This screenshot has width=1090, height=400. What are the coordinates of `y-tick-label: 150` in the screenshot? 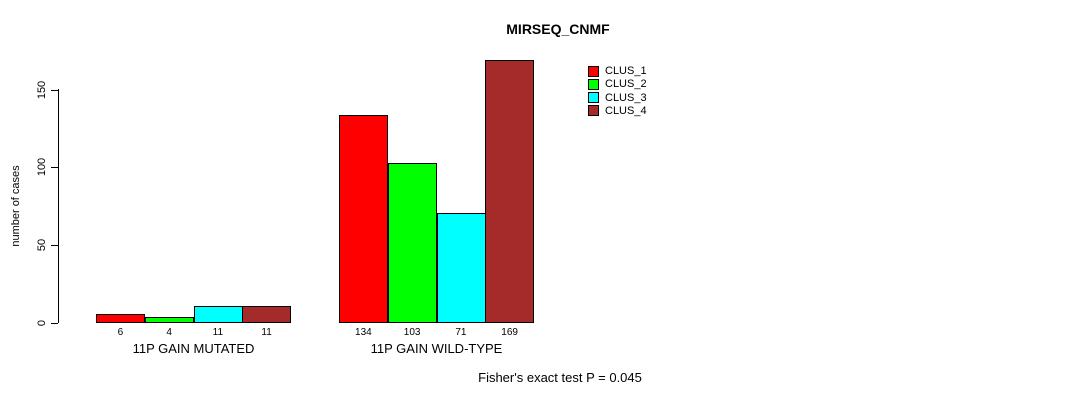 It's located at (42, 89).